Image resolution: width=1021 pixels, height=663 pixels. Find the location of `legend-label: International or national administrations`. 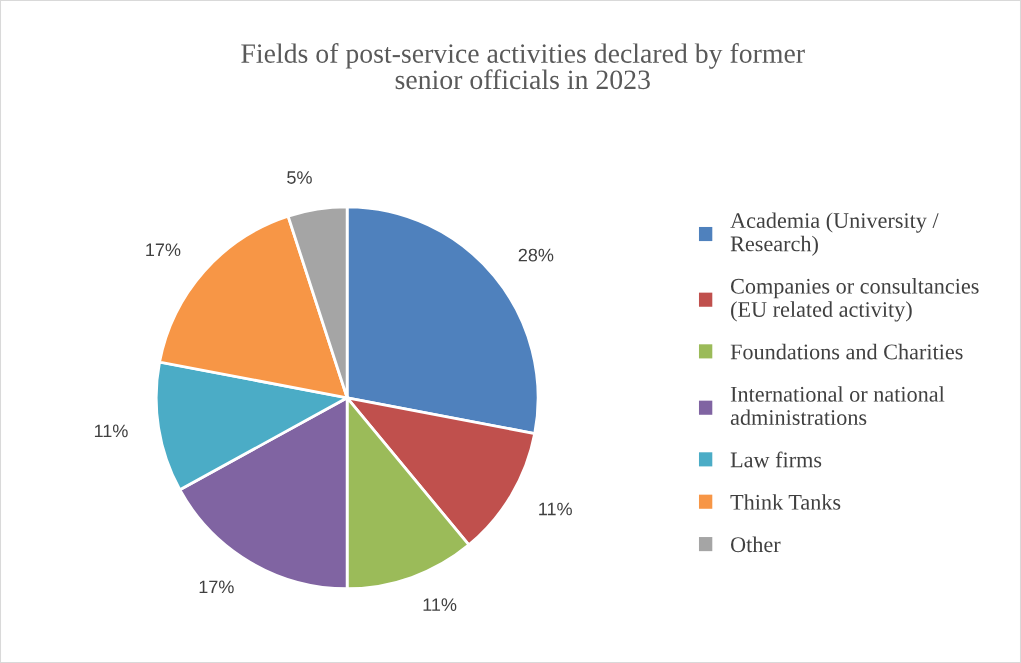

legend-label: International or national administrations is located at coordinates (837, 406).